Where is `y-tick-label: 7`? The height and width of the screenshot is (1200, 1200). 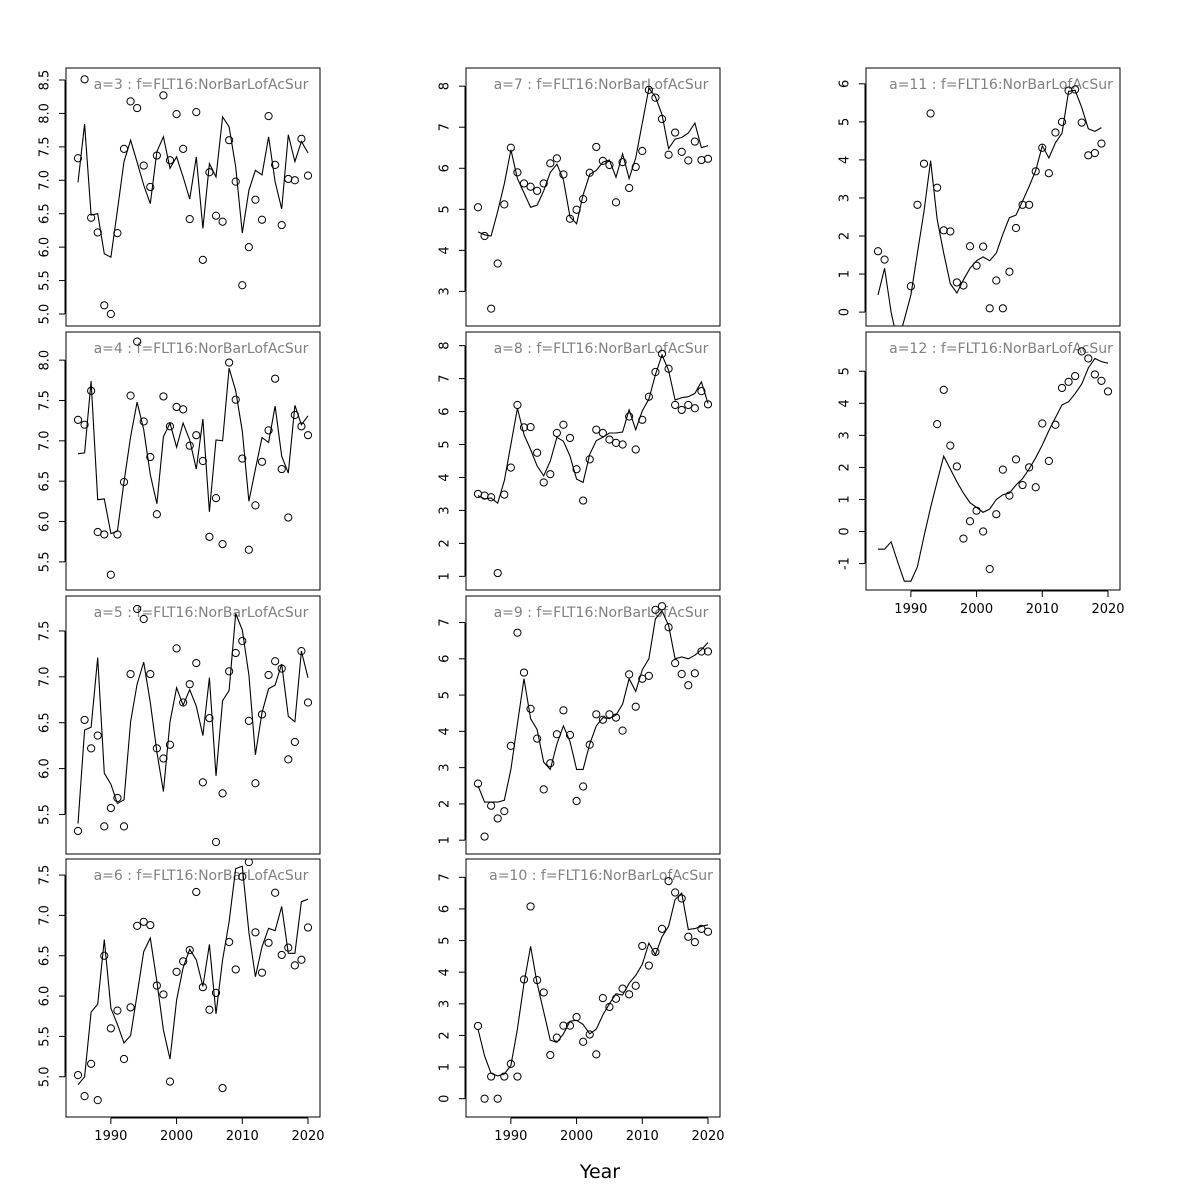
y-tick-label: 7 is located at coordinates (445, 622).